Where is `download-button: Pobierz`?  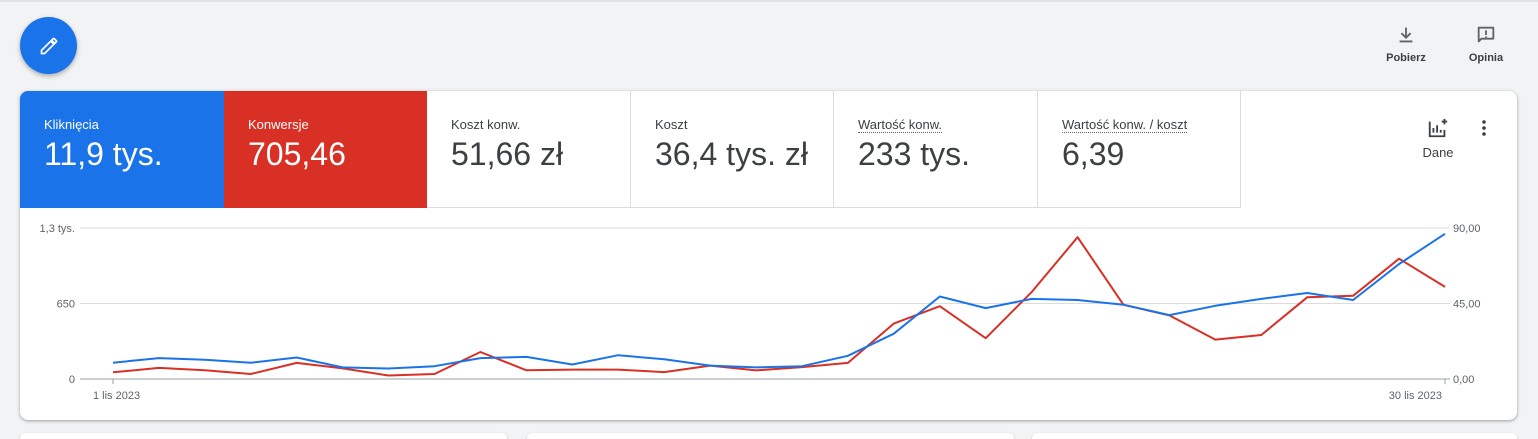 download-button: Pobierz is located at coordinates (1406, 48).